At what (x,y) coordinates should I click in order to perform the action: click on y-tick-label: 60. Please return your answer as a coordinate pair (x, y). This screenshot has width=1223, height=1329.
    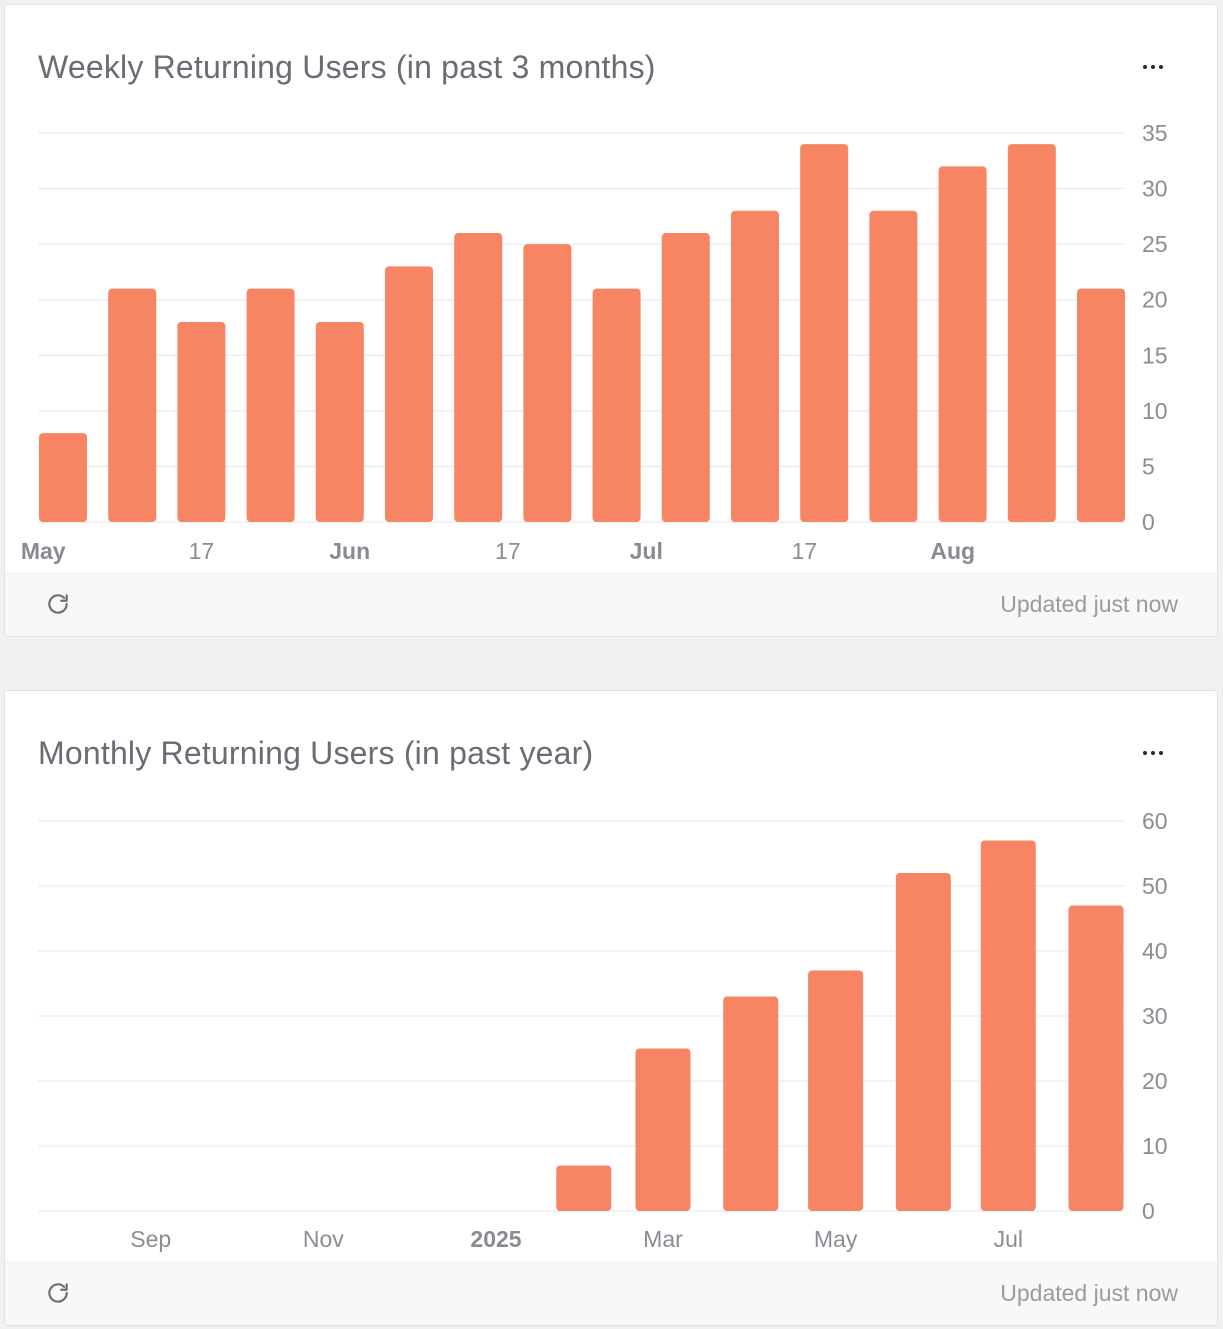
    Looking at the image, I should click on (1155, 821).